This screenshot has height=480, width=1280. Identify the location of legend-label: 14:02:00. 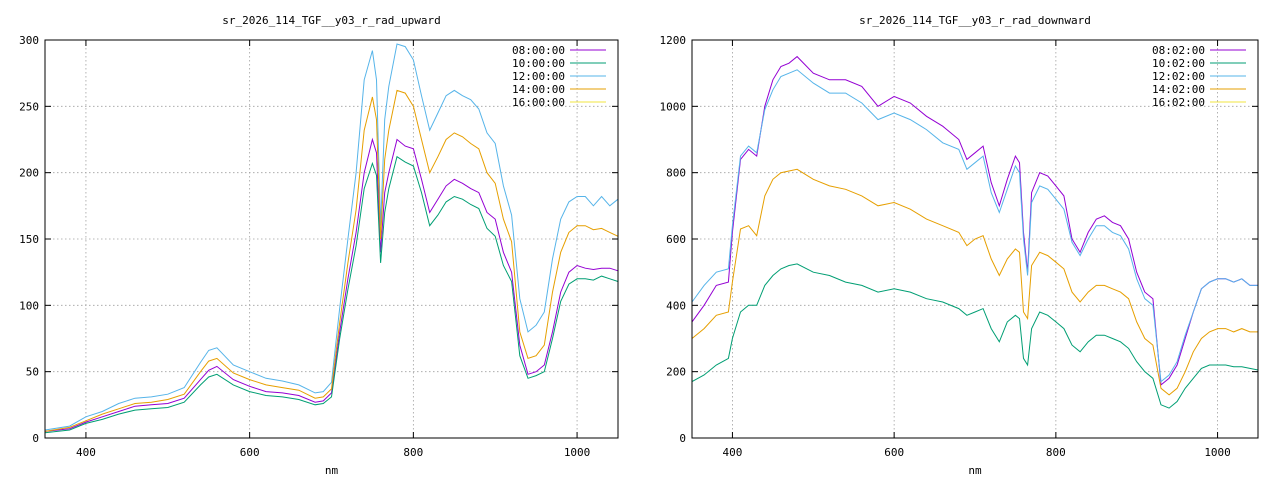
(1178, 89).